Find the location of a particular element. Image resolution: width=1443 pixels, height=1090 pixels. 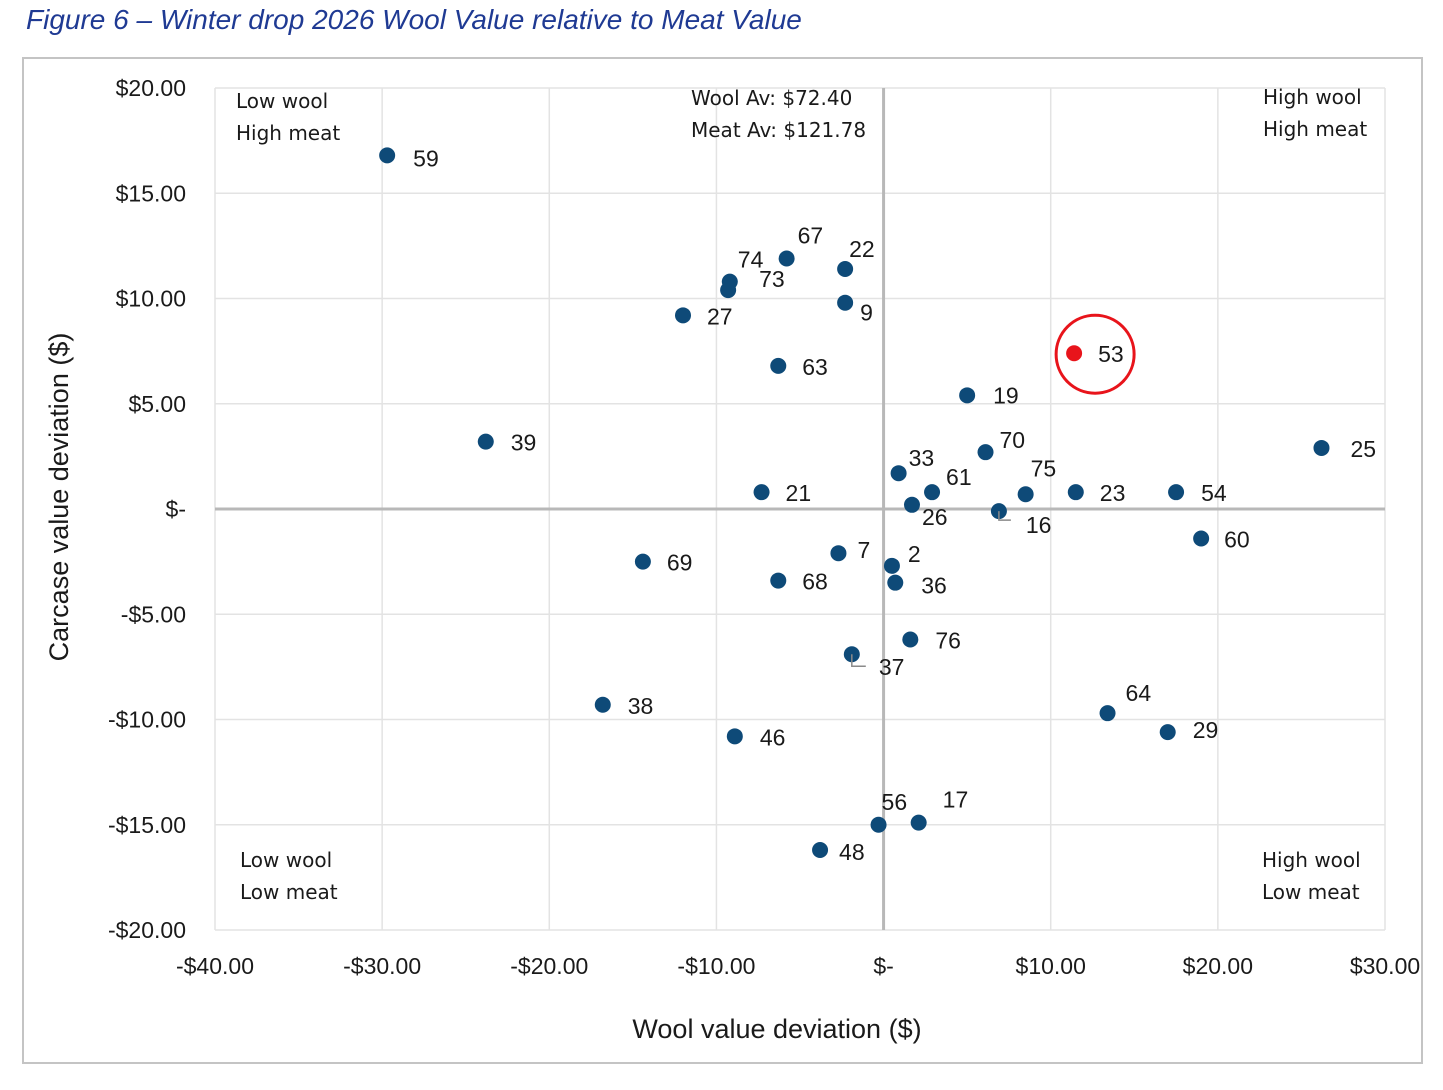

data-label-69: 69 is located at coordinates (680, 563).